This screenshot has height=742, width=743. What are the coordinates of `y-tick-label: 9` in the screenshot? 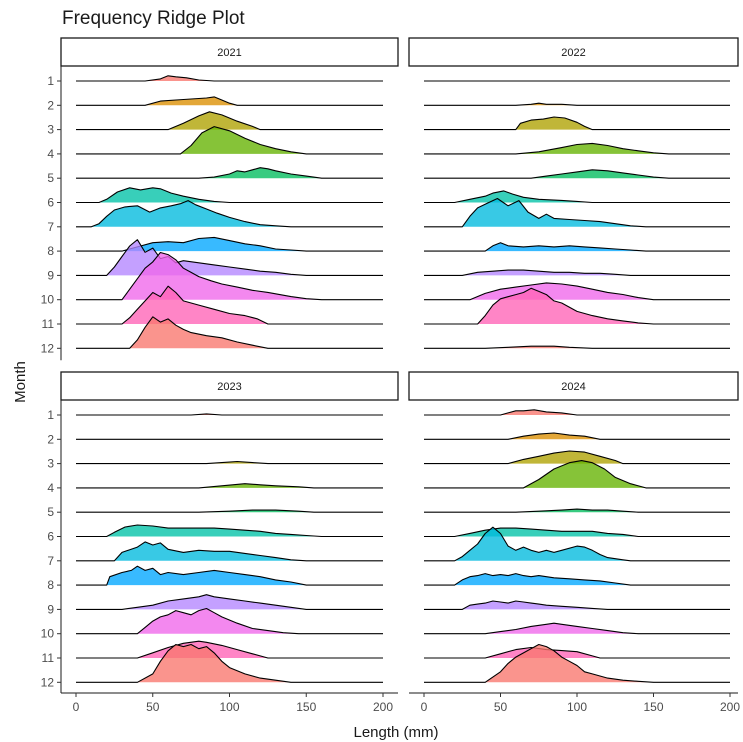 It's located at (50, 609).